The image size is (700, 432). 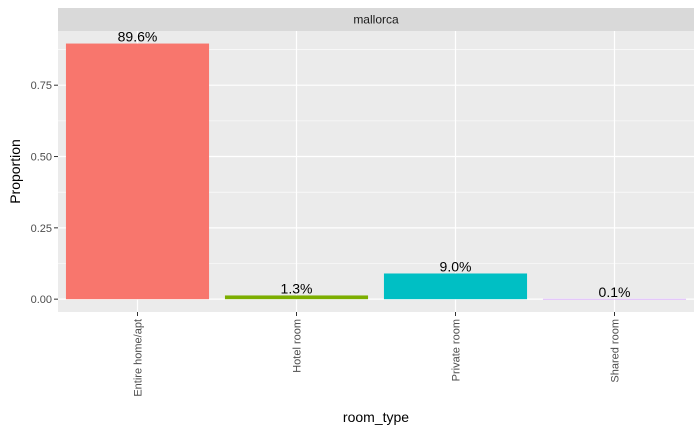 What do you see at coordinates (616, 351) in the screenshot?
I see `x-tick-label: Shared room` at bounding box center [616, 351].